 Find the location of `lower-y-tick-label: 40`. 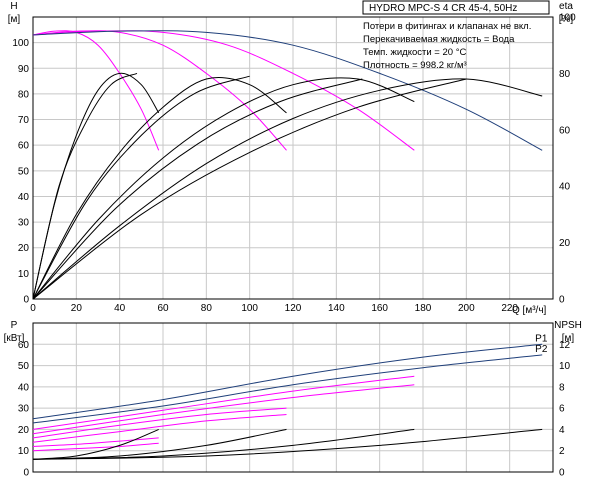

lower-y-tick-label: 40 is located at coordinates (24, 387).